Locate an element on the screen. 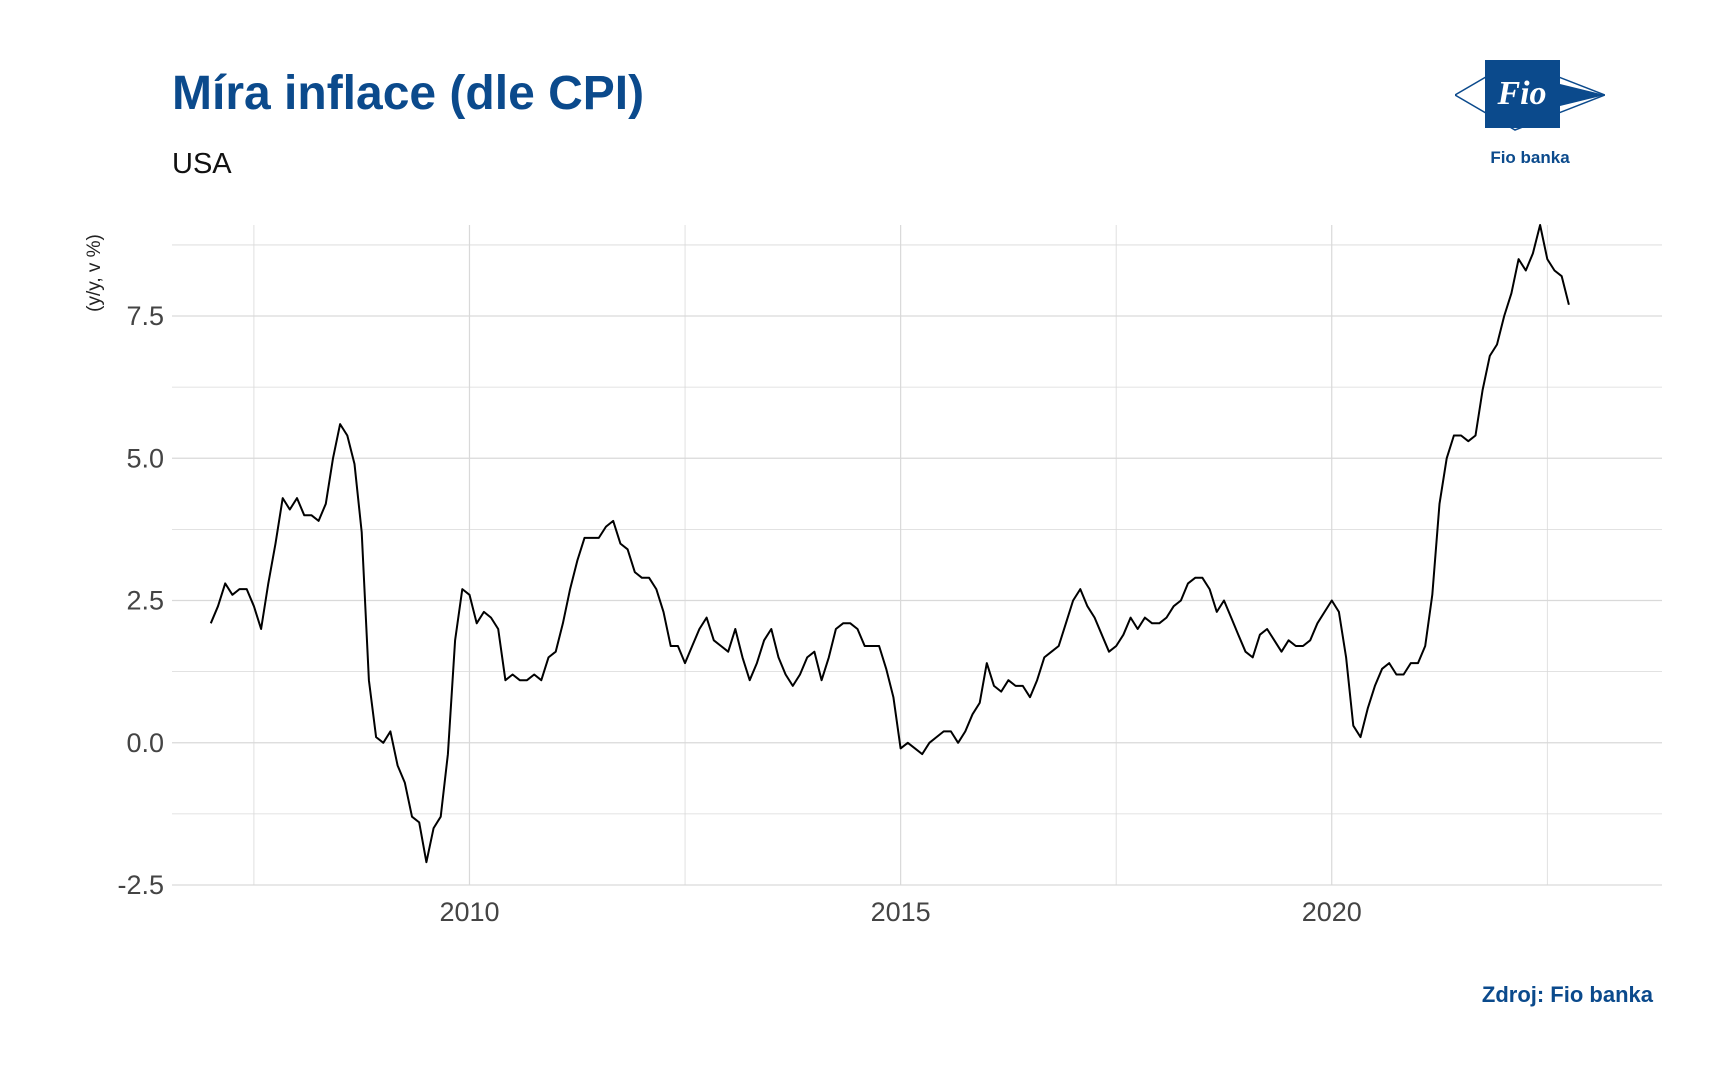  y-tick-label: 7.5 is located at coordinates (145, 316).